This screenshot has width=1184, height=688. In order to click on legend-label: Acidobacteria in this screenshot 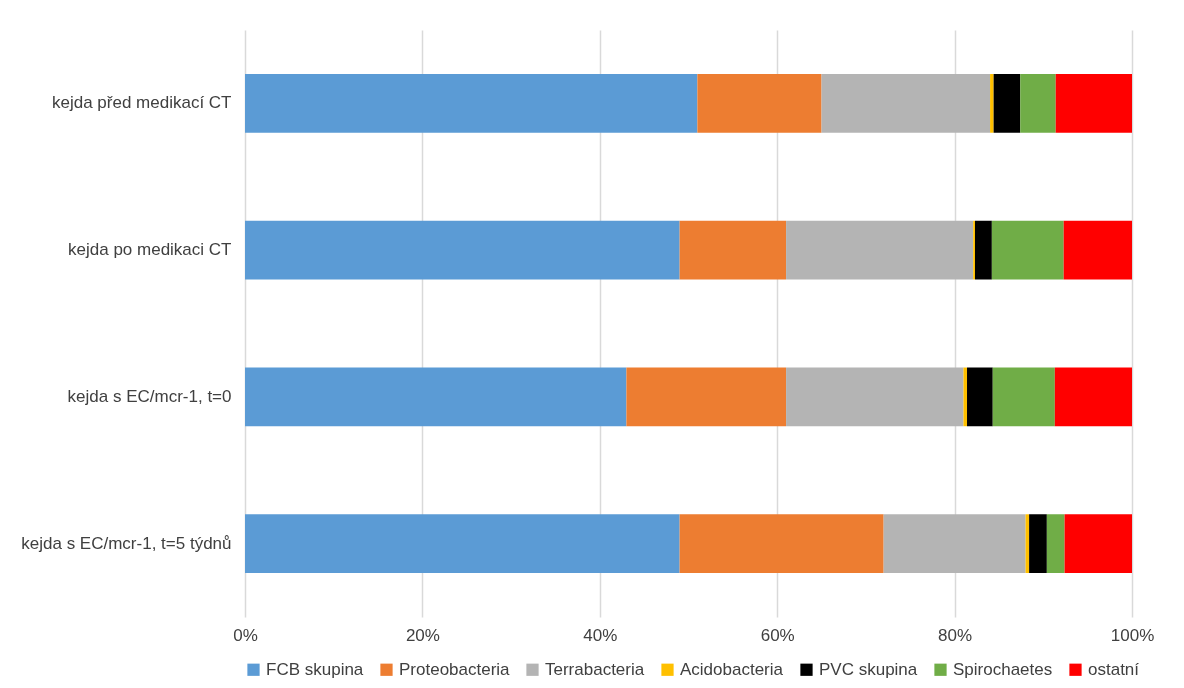, I will do `click(732, 669)`.